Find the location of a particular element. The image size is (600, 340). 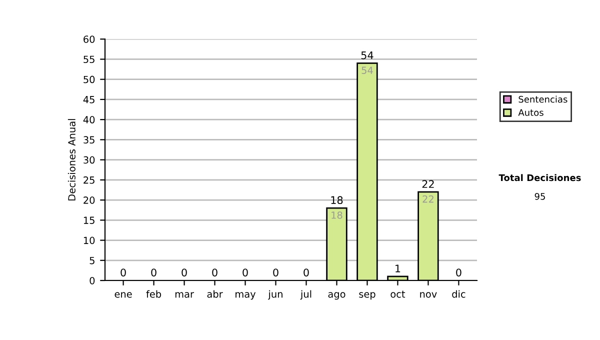

y-tick-label: 45 is located at coordinates (88, 100).